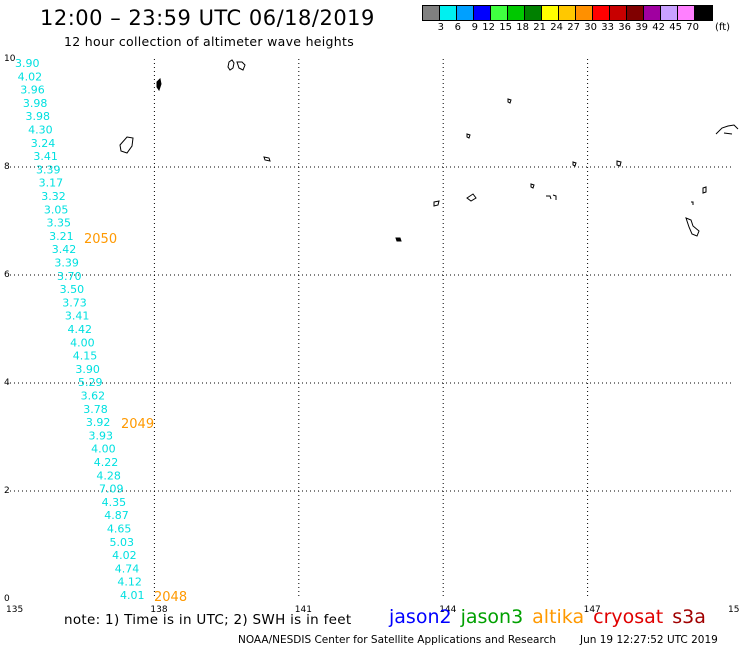 This screenshot has width=740, height=650. Describe the element at coordinates (641, 27) in the screenshot. I see `color-scale-label: 39` at that location.